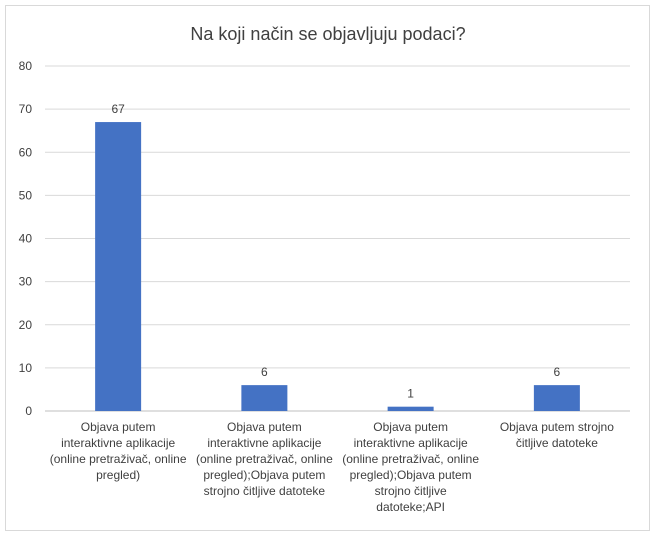  What do you see at coordinates (28, 411) in the screenshot?
I see `y-tick-label: 0` at bounding box center [28, 411].